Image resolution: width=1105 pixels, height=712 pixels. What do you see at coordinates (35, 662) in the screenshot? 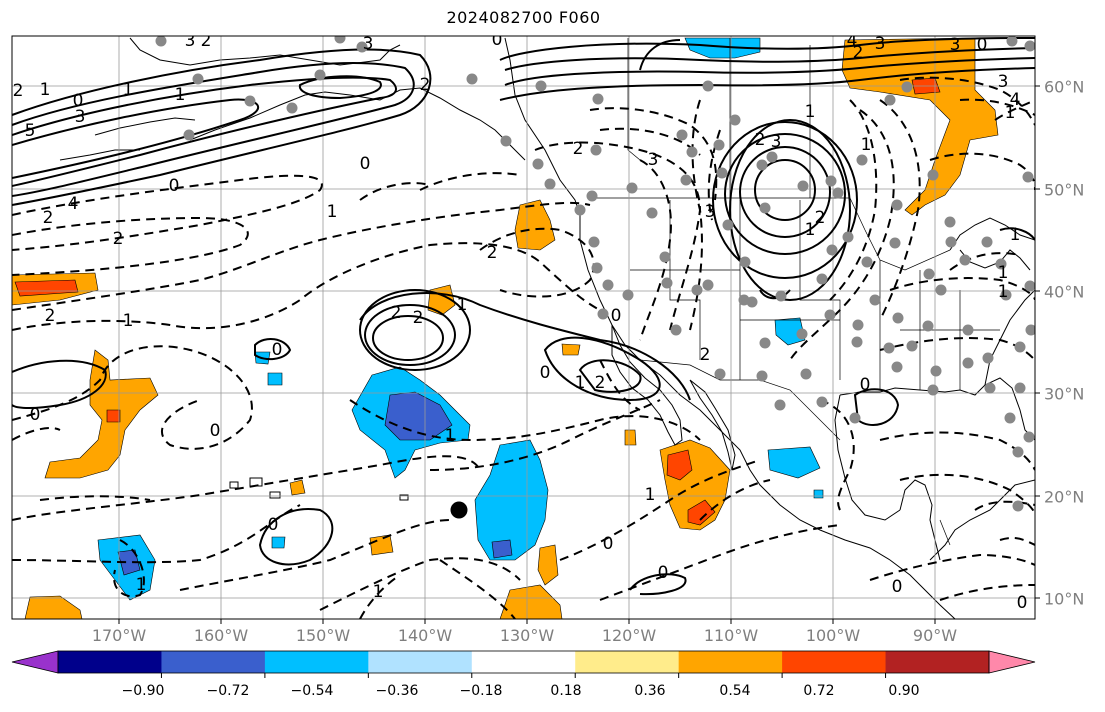
I see `colorbar-extend-min` at bounding box center [35, 662].